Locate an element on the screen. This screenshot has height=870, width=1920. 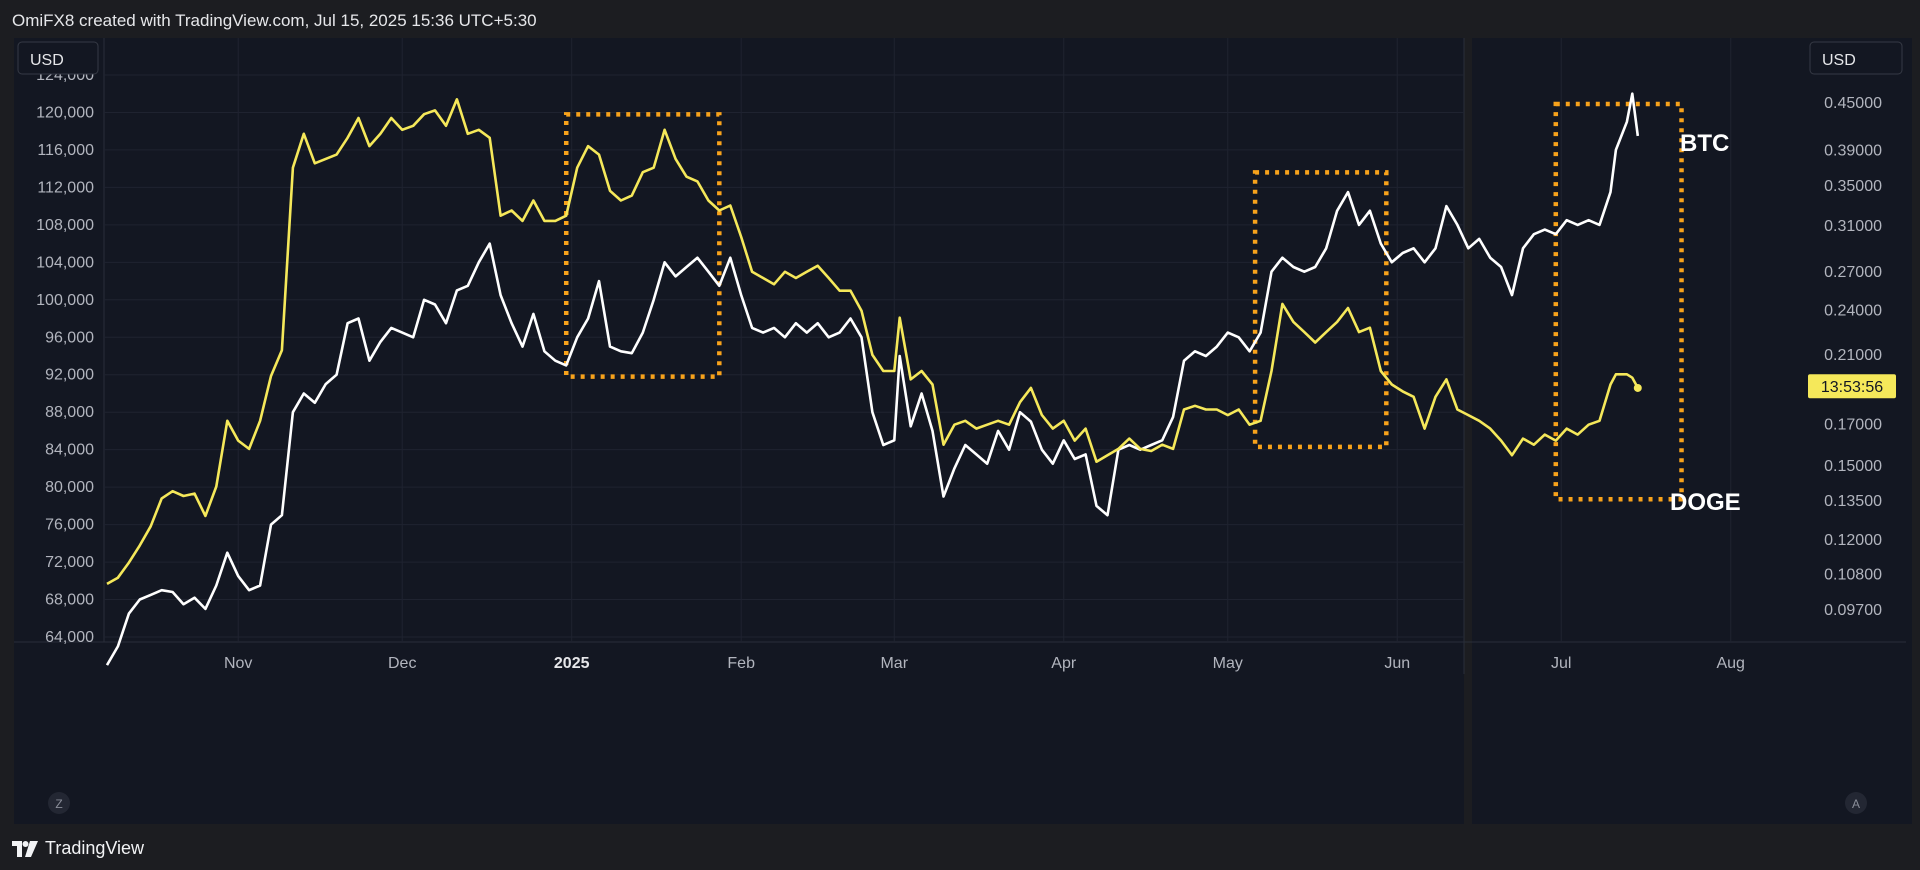
right-axis-tick-label: 0.17000 is located at coordinates (1853, 425).